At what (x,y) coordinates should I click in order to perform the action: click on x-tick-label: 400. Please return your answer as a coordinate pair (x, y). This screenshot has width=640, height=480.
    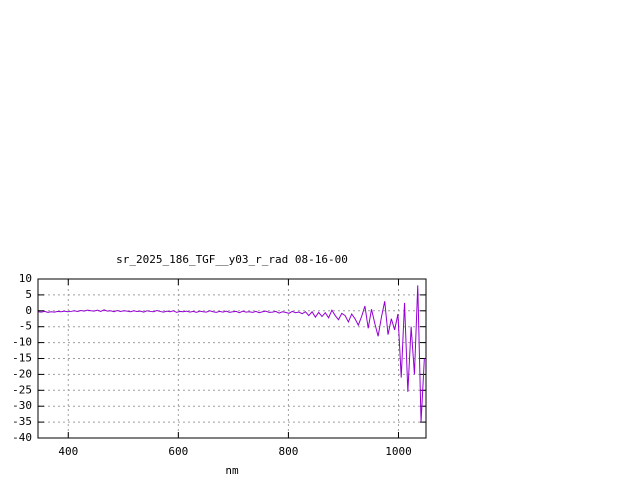
    Looking at the image, I should click on (68, 451).